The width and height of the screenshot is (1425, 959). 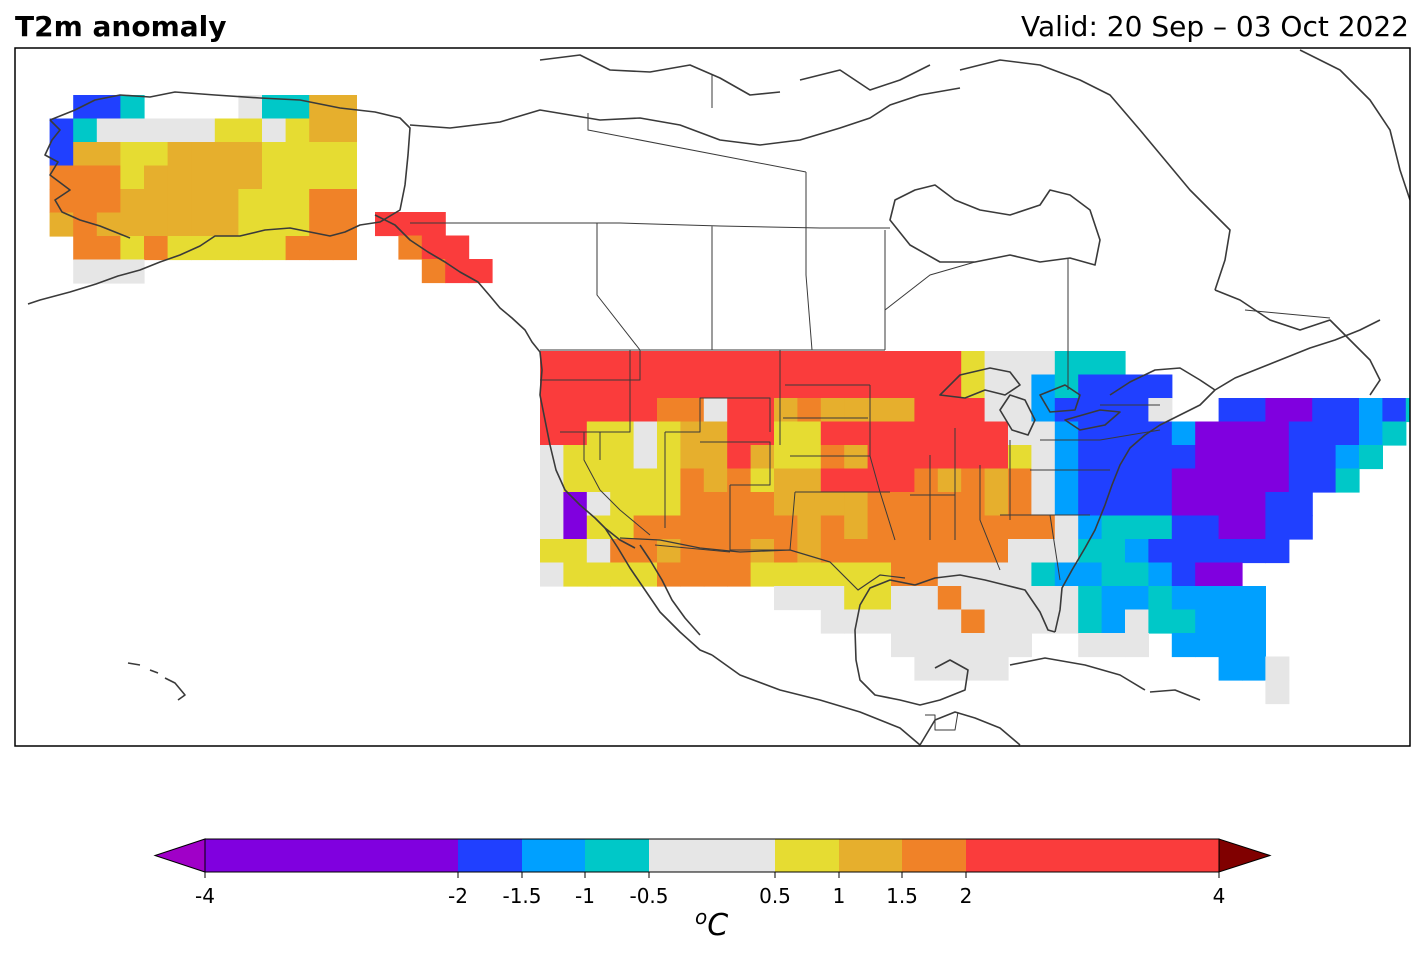 I want to click on colorbar-over-arrow, so click(x=1245, y=855).